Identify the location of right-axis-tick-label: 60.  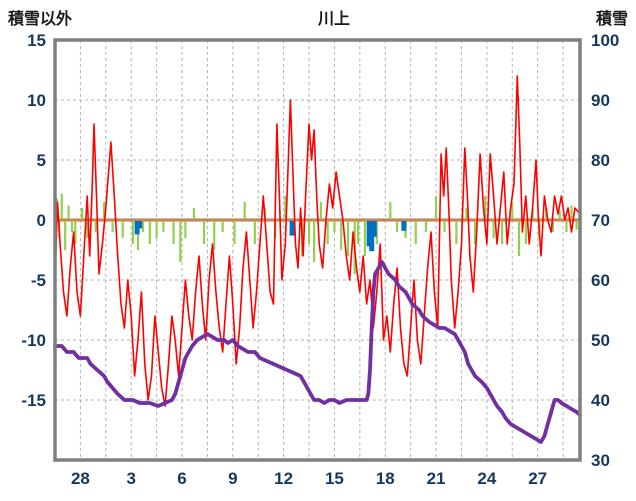
(600, 280).